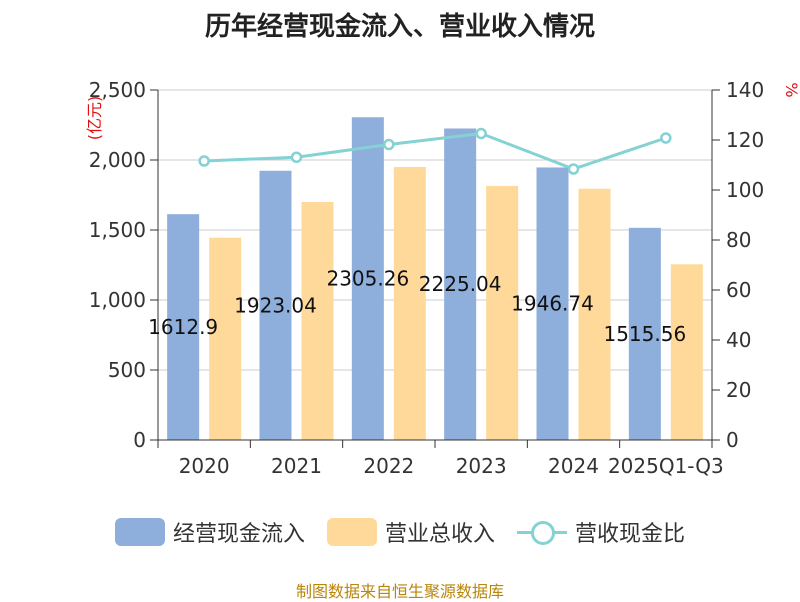 This screenshot has width=800, height=602. Describe the element at coordinates (399, 591) in the screenshot. I see `source-note: 制图数据来自恒生聚源数据库` at that location.